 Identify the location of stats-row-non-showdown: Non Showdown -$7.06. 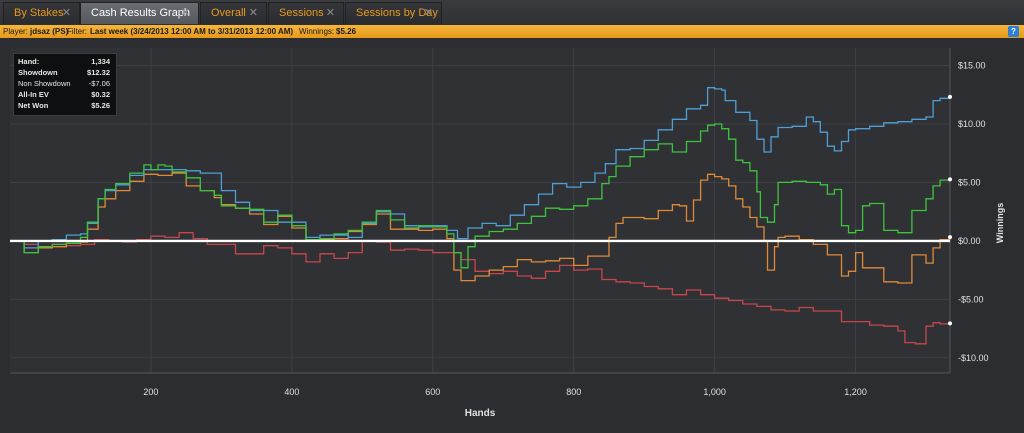
(64, 83).